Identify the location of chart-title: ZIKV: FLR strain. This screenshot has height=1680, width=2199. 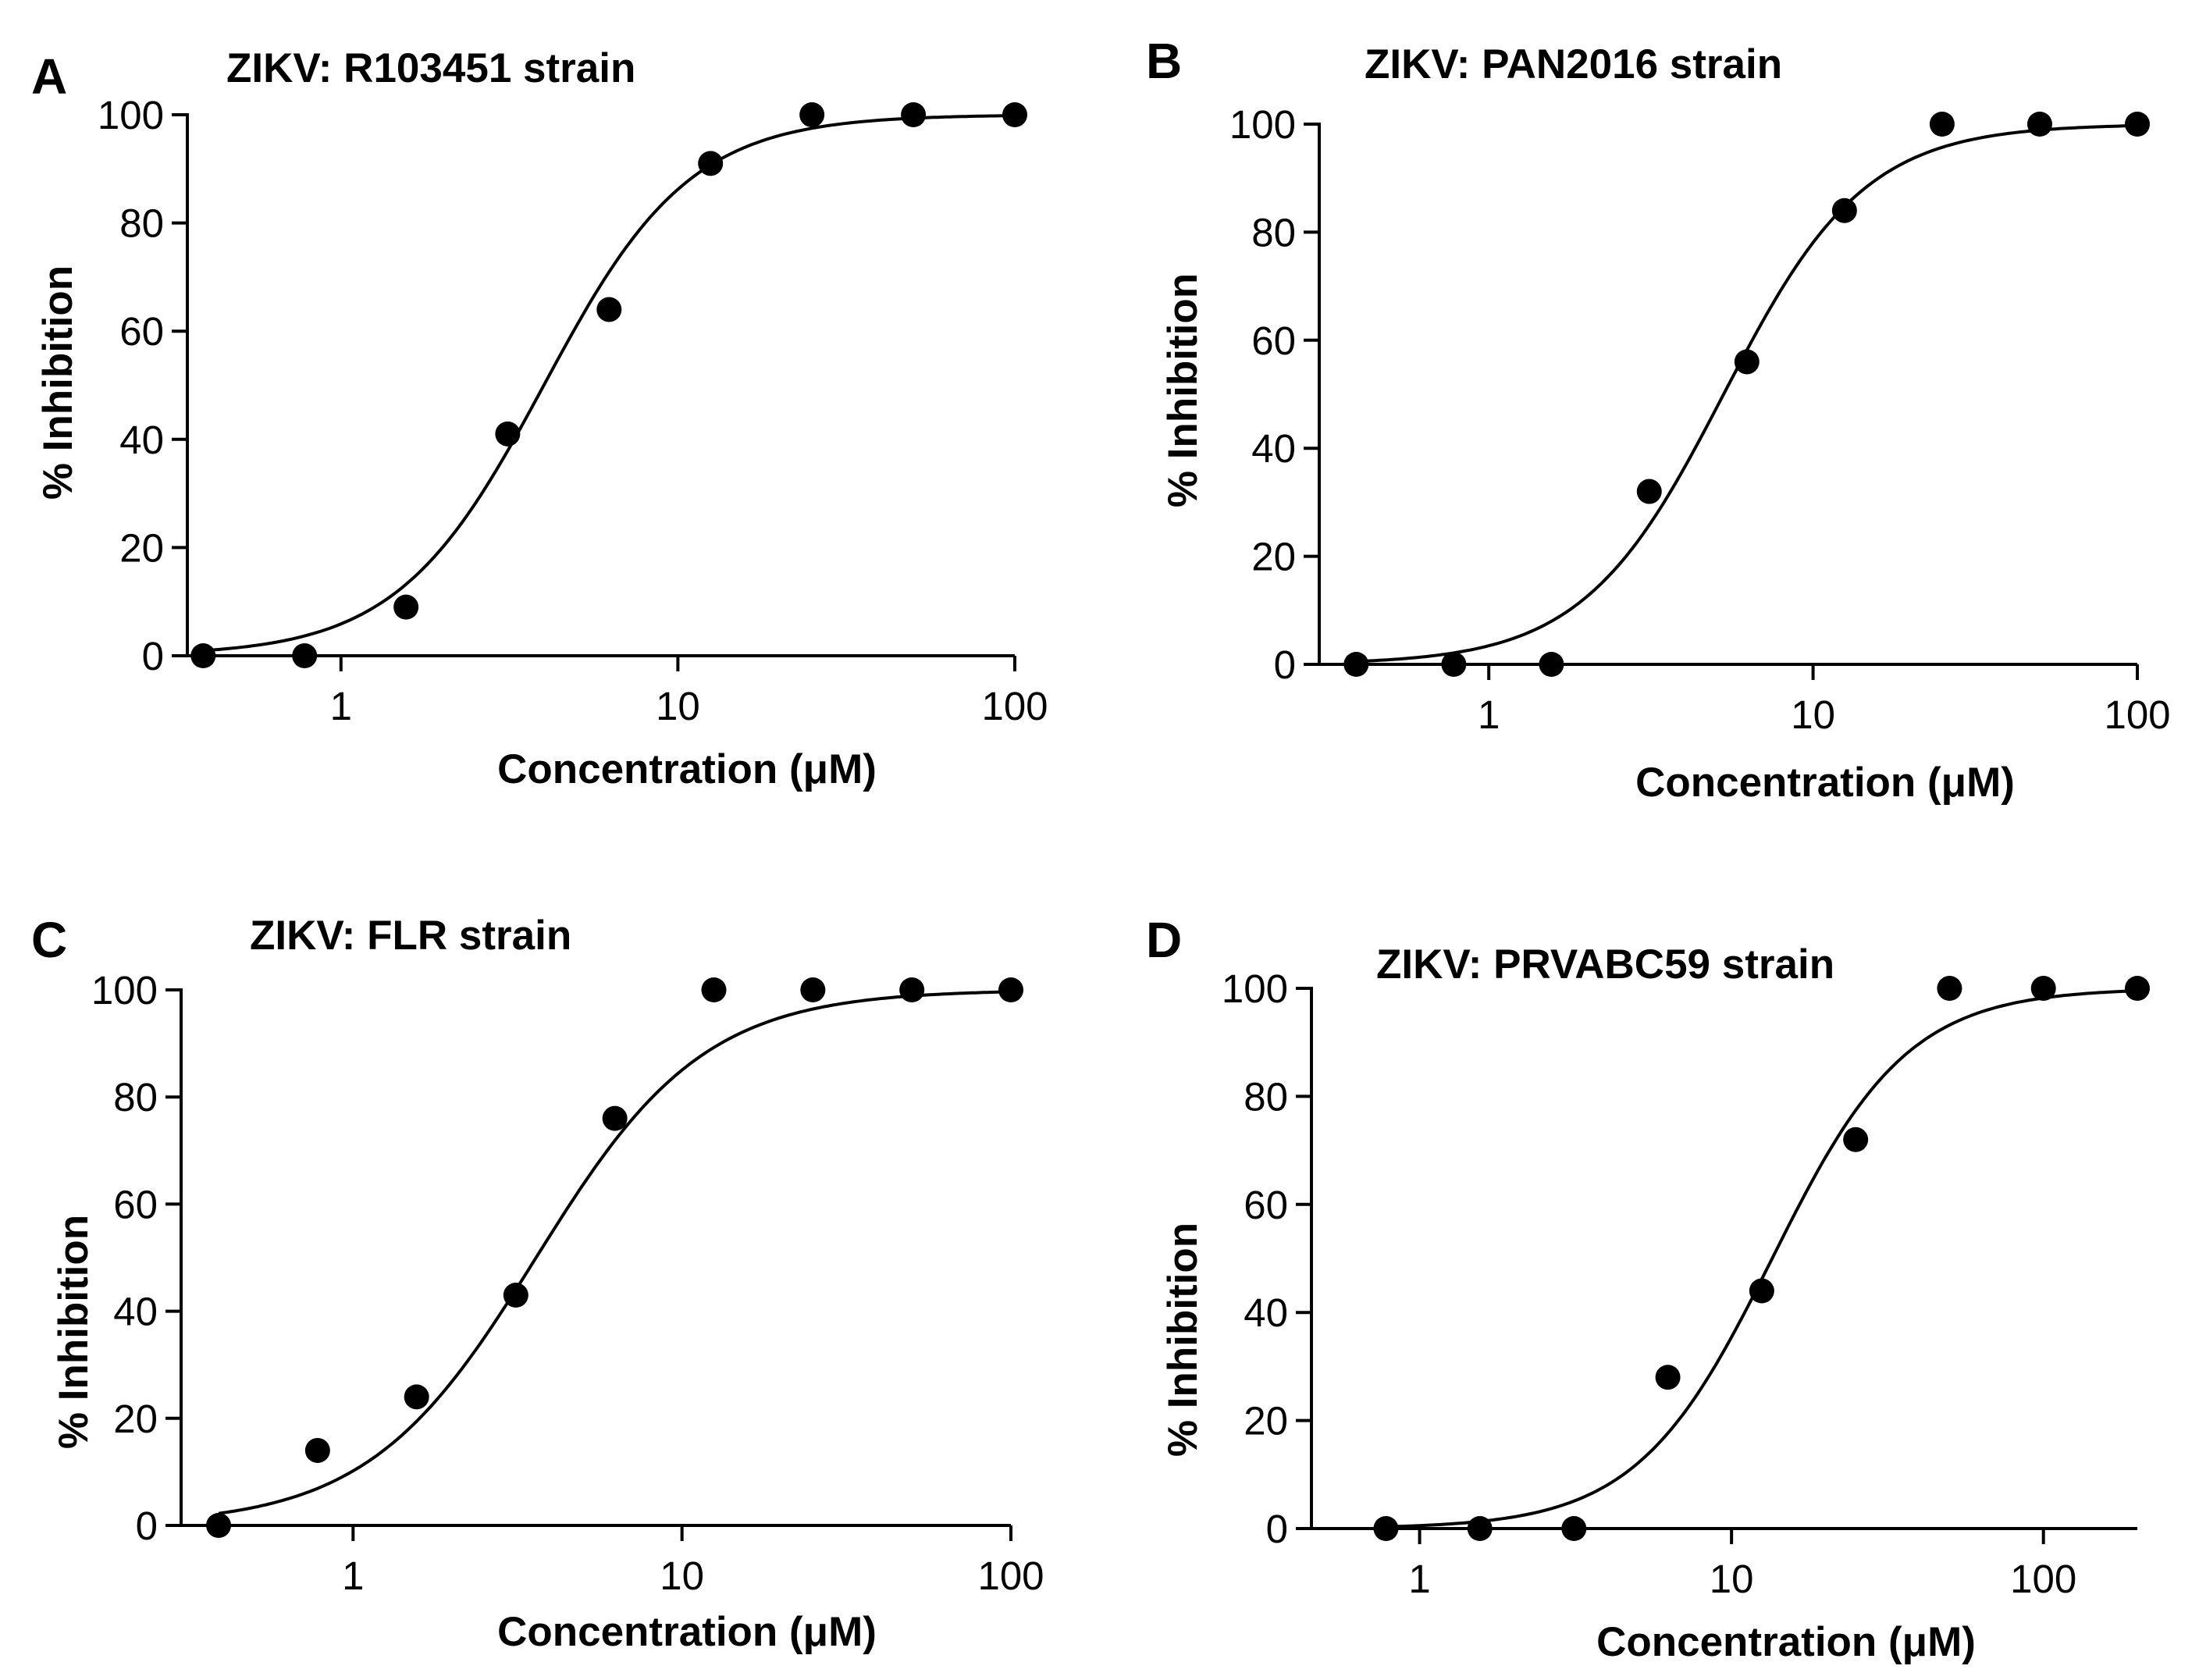
(410, 936).